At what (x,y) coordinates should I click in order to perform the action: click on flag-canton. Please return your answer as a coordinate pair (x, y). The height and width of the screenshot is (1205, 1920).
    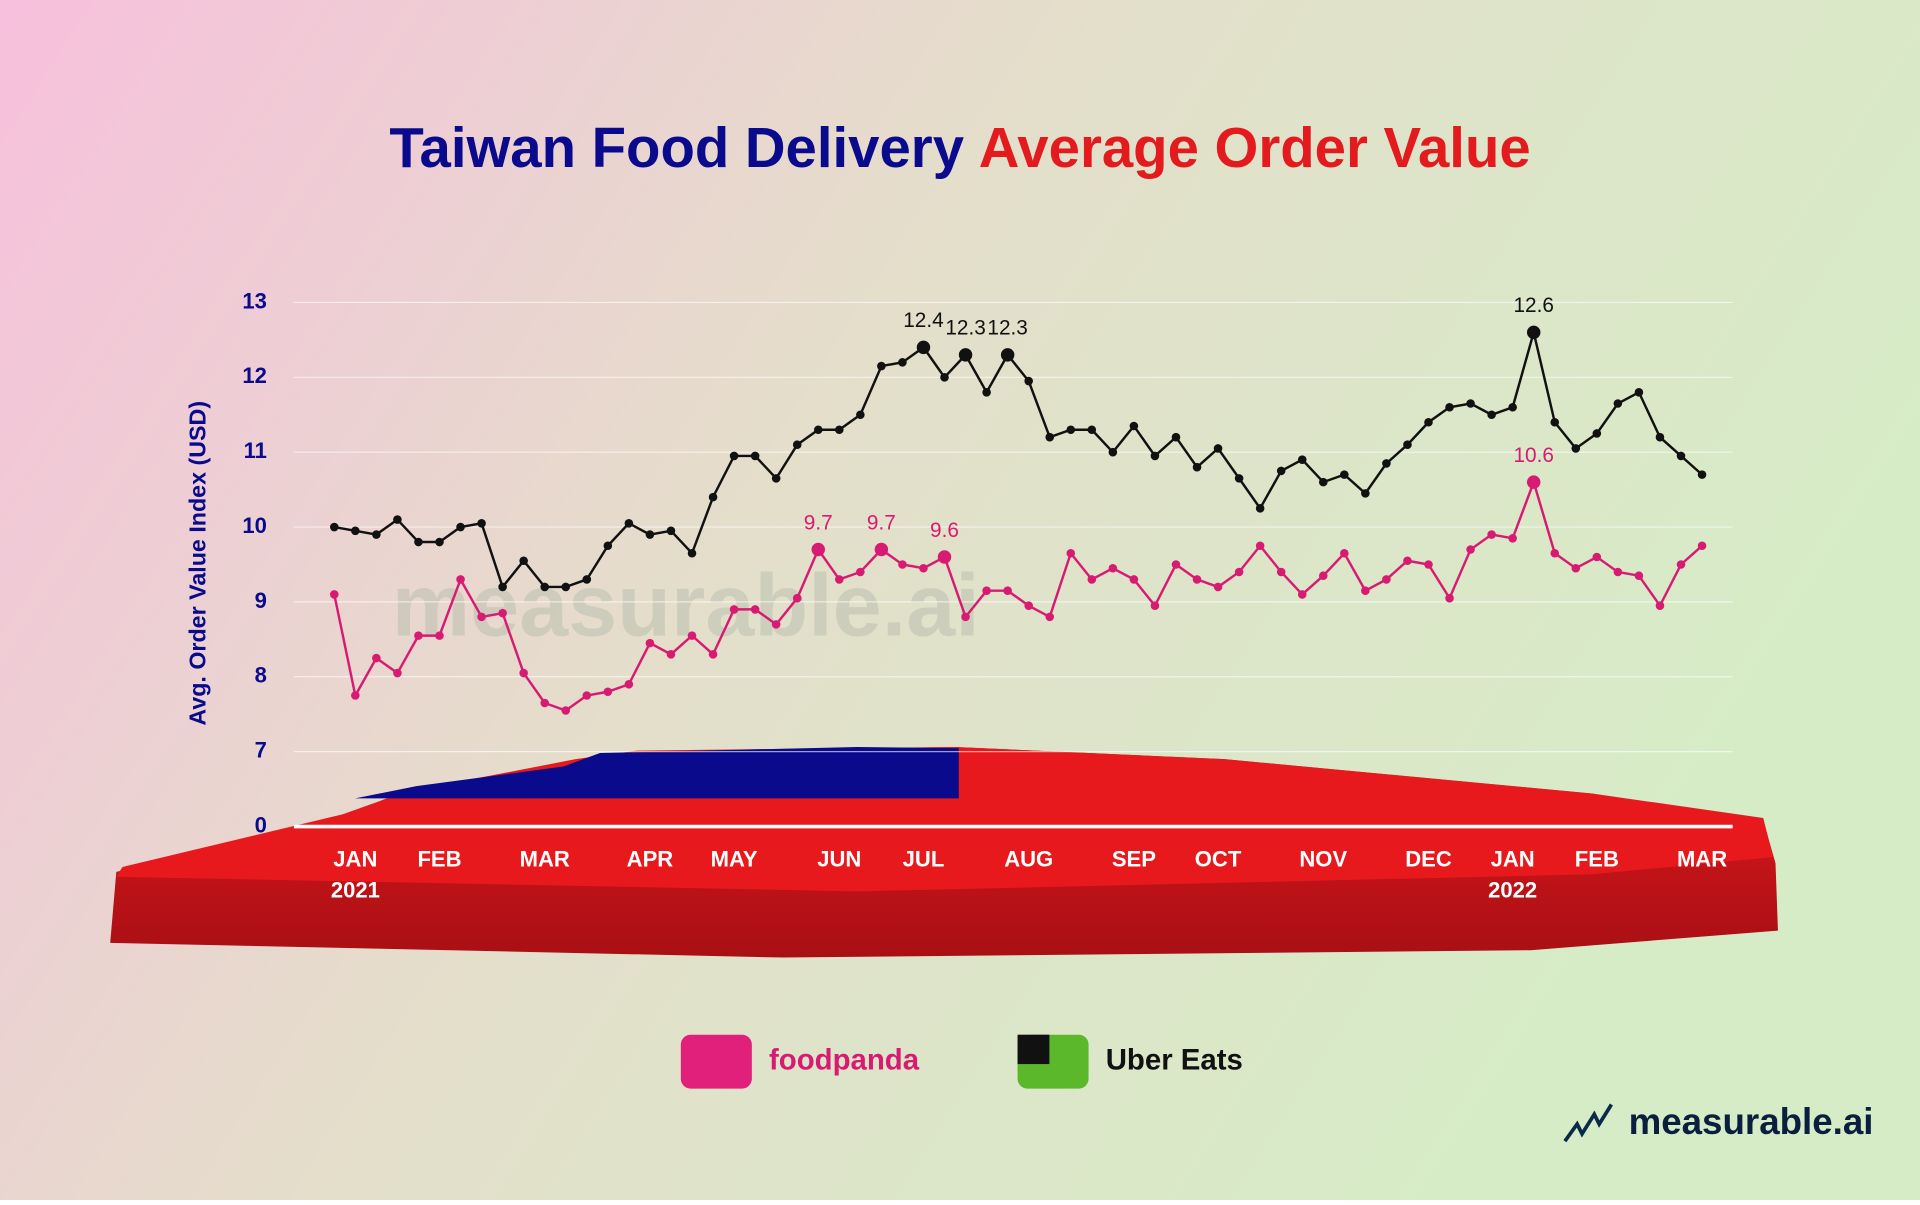
    Looking at the image, I should click on (657, 772).